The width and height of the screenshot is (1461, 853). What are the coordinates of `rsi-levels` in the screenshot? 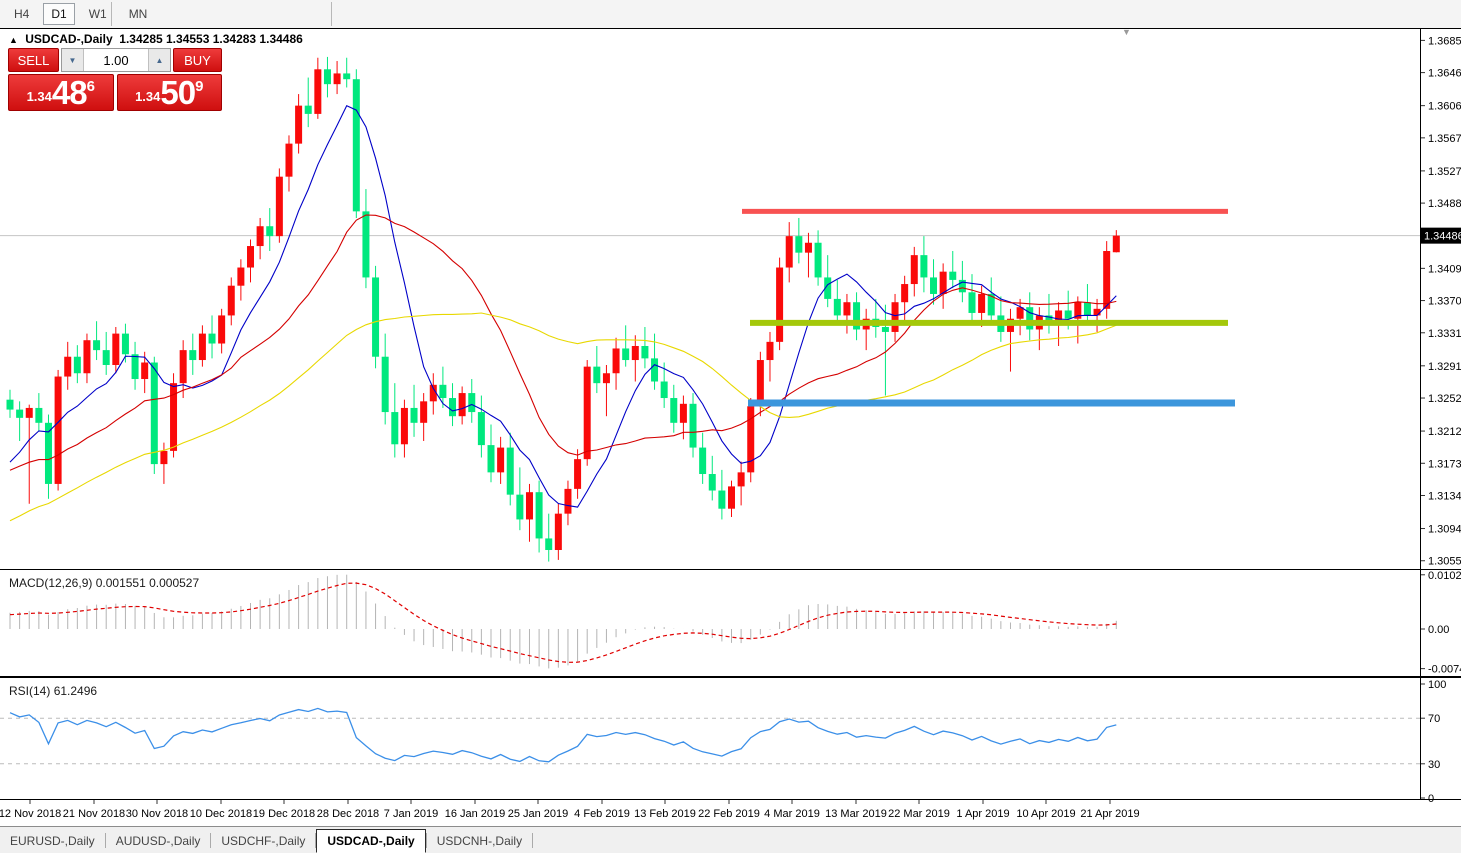 It's located at (710, 741).